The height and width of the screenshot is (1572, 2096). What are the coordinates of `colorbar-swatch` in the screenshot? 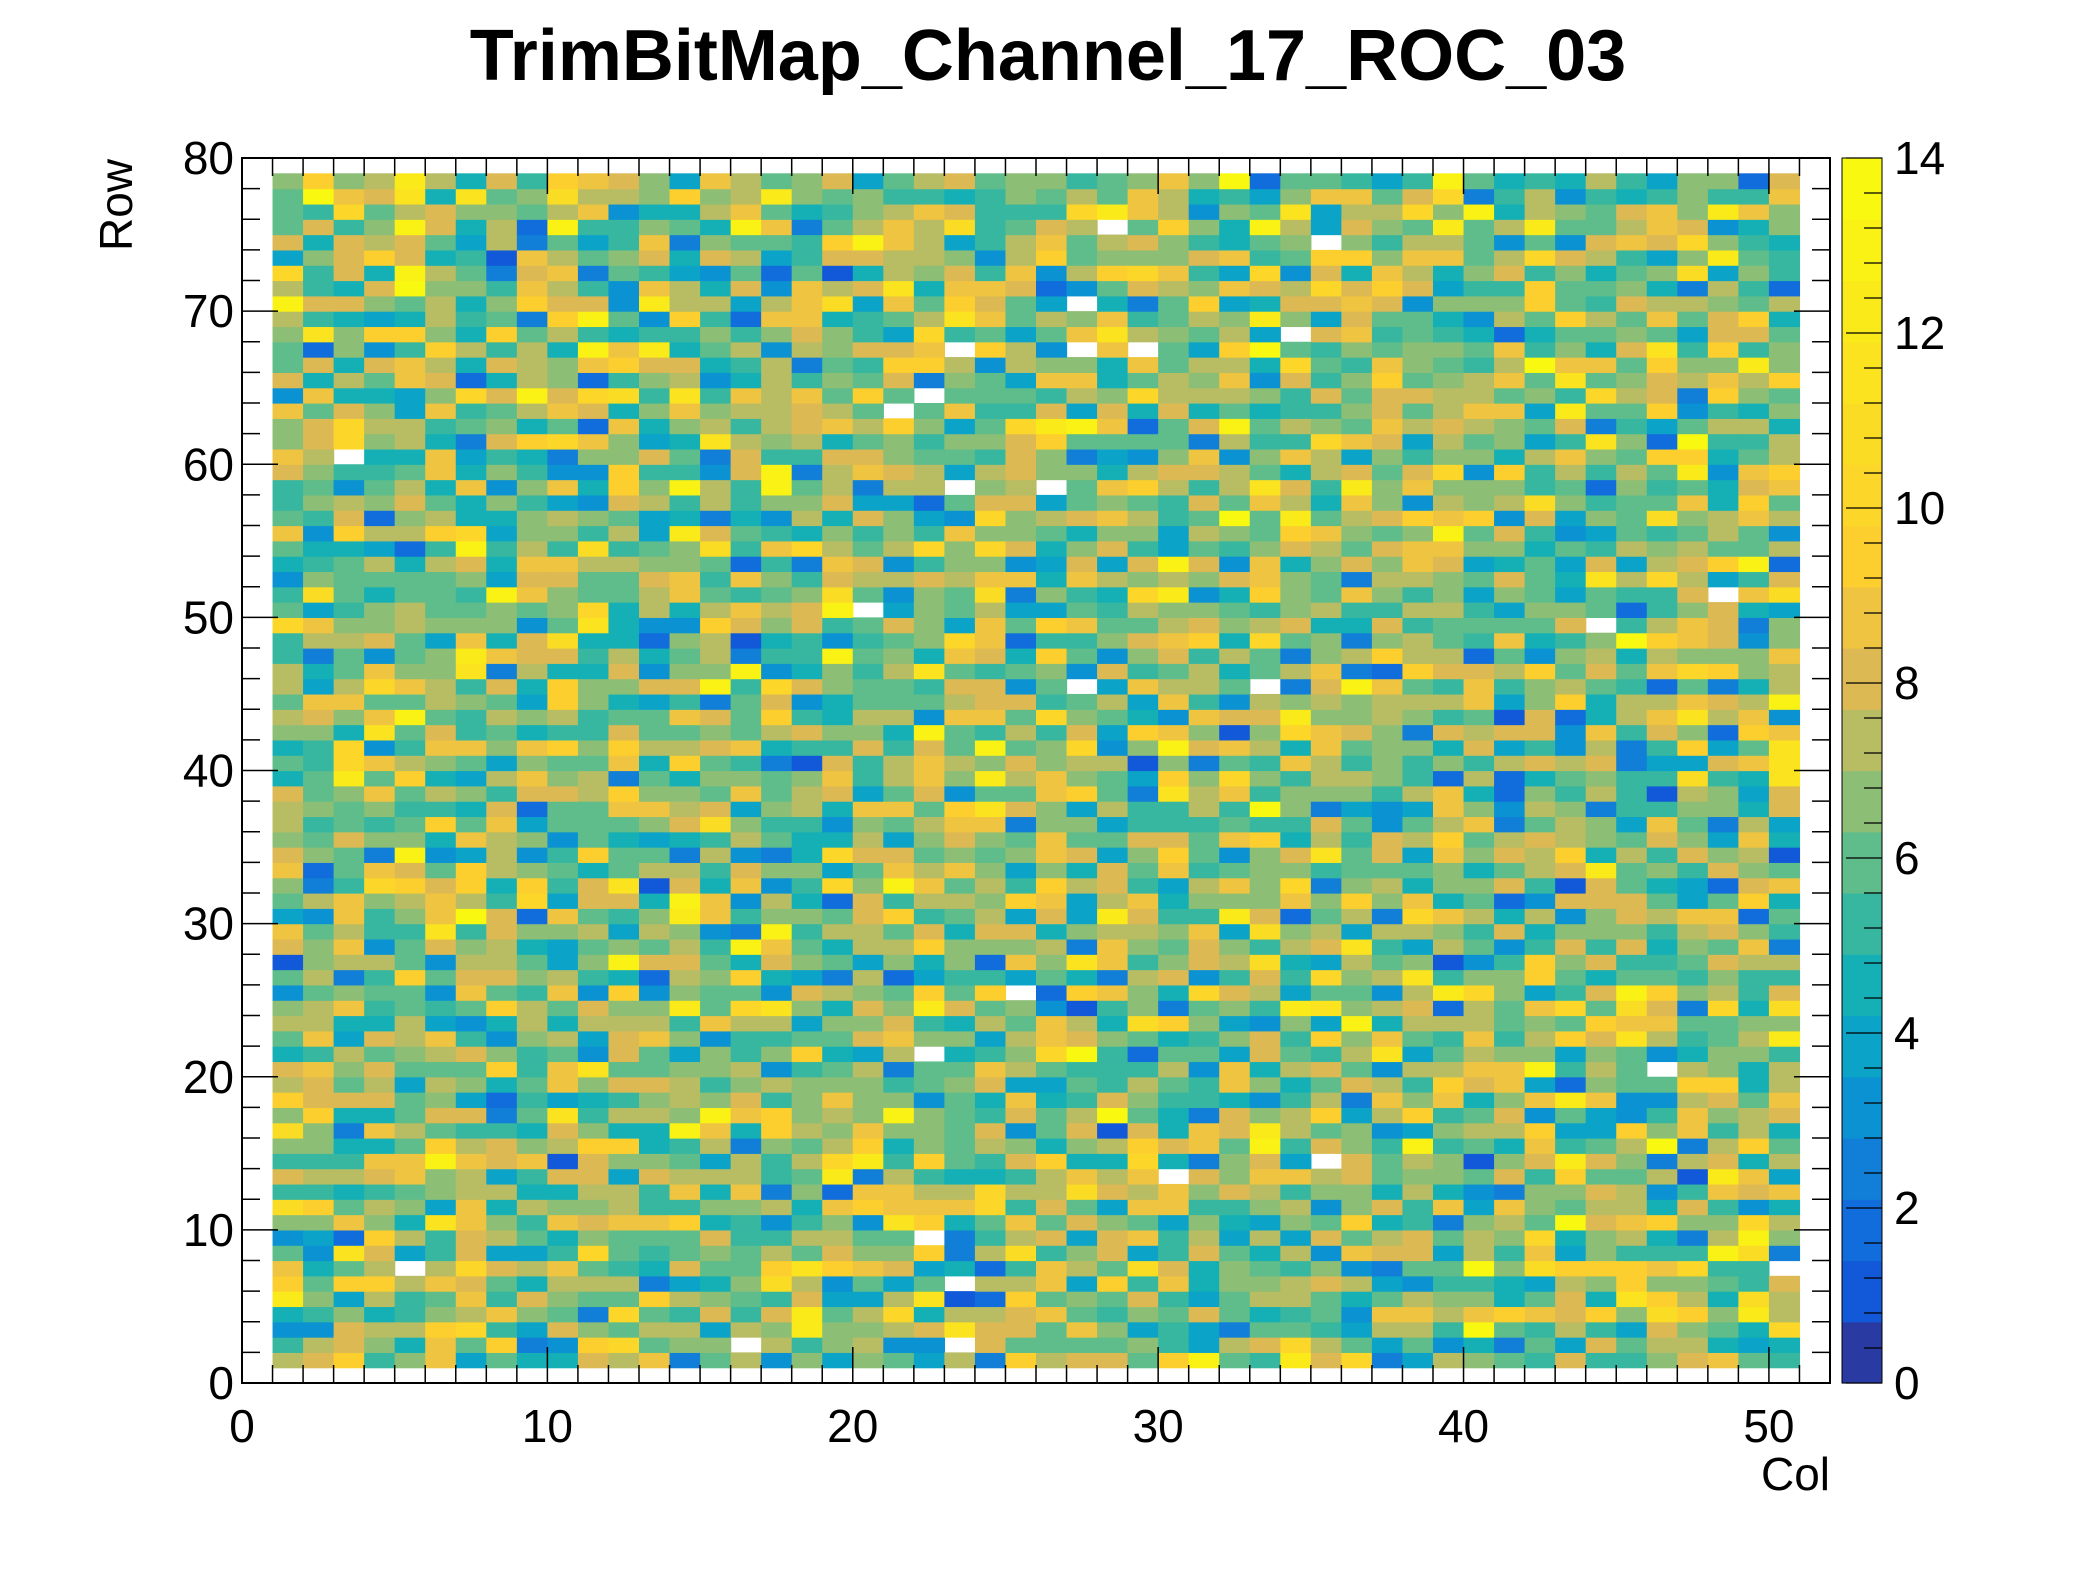 It's located at (1862, 679).